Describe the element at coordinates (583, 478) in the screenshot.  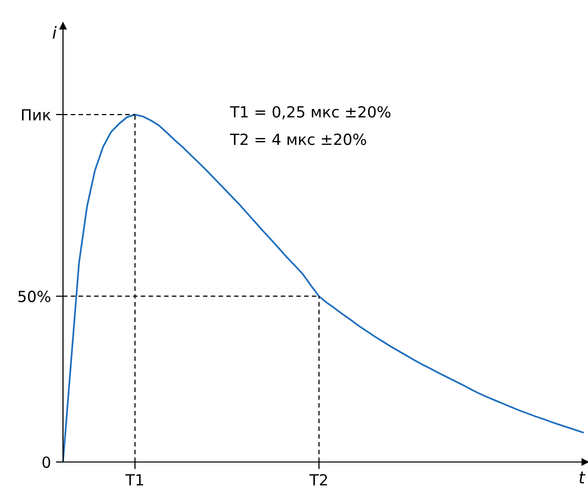
I see `x-axis-title: t` at that location.